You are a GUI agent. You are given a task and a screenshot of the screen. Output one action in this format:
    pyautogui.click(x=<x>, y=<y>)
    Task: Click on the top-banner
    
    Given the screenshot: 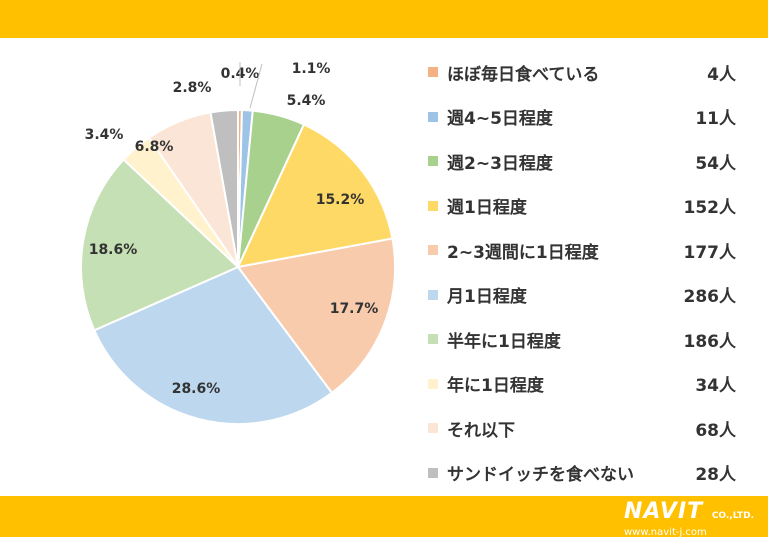 What is the action you would take?
    pyautogui.click(x=384, y=19)
    